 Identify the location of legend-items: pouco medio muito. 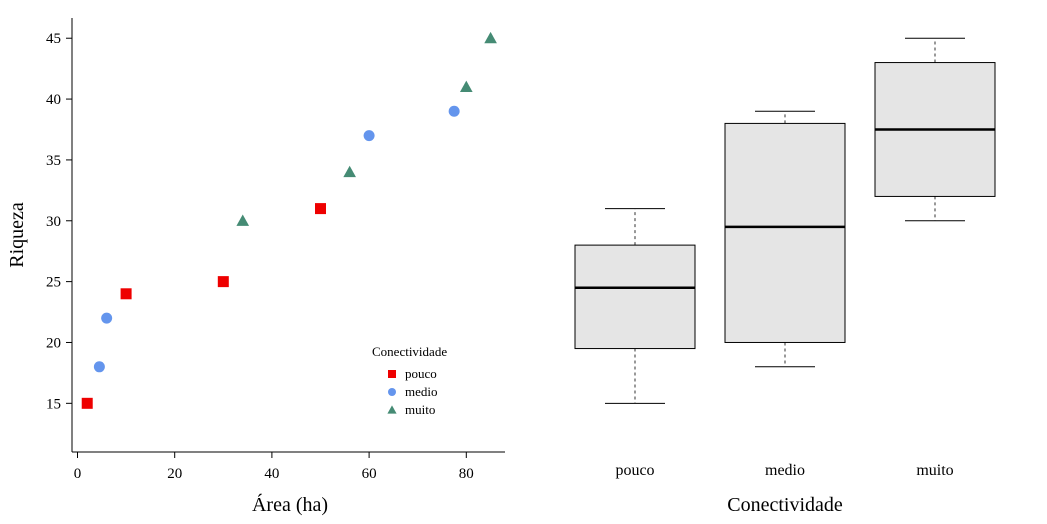
(412, 391).